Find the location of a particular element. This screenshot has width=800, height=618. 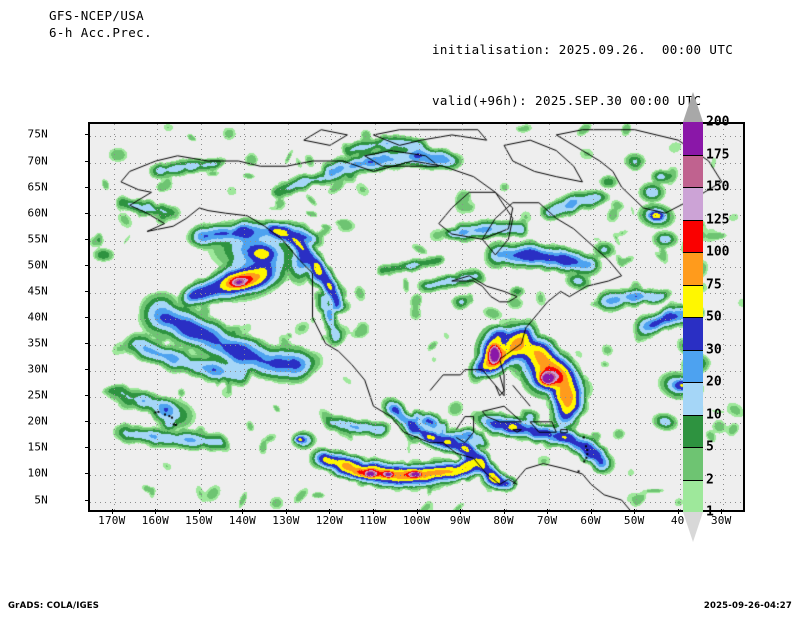

x-axis-tick-label: 60W is located at coordinates (590, 520).